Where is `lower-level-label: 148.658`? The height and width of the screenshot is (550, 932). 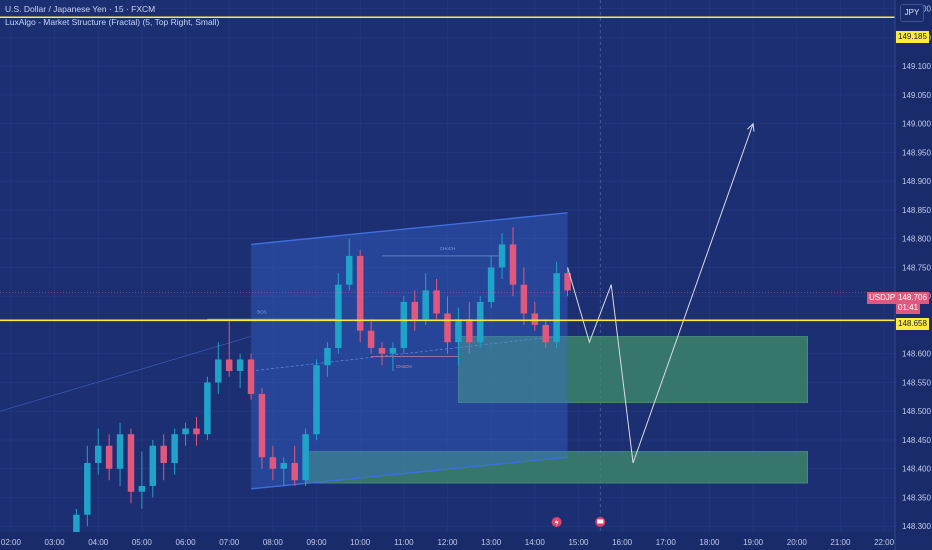 lower-level-label: 148.658 is located at coordinates (912, 324).